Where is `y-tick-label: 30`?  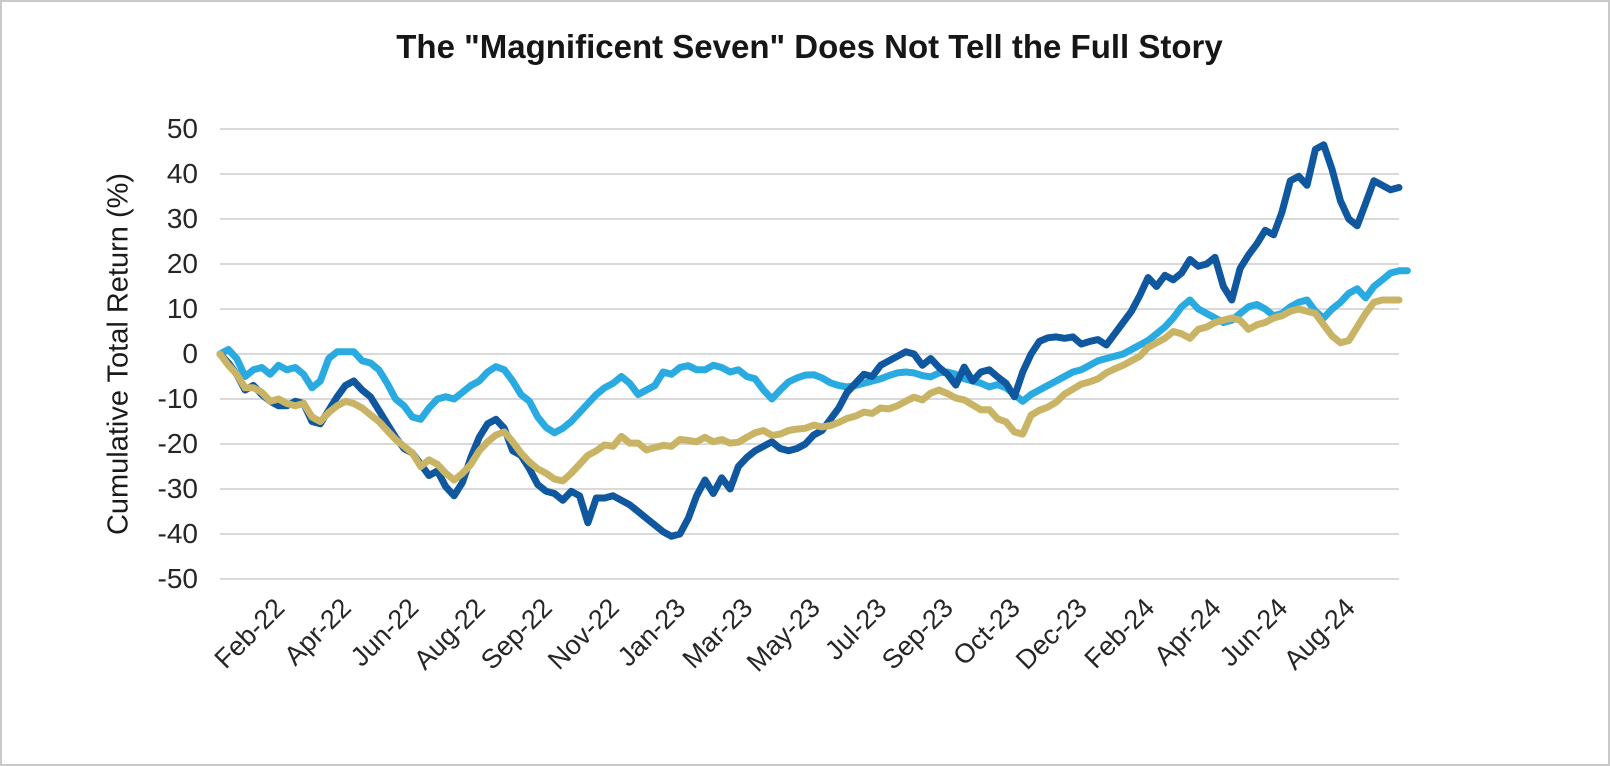
y-tick-label: 30 is located at coordinates (182, 218).